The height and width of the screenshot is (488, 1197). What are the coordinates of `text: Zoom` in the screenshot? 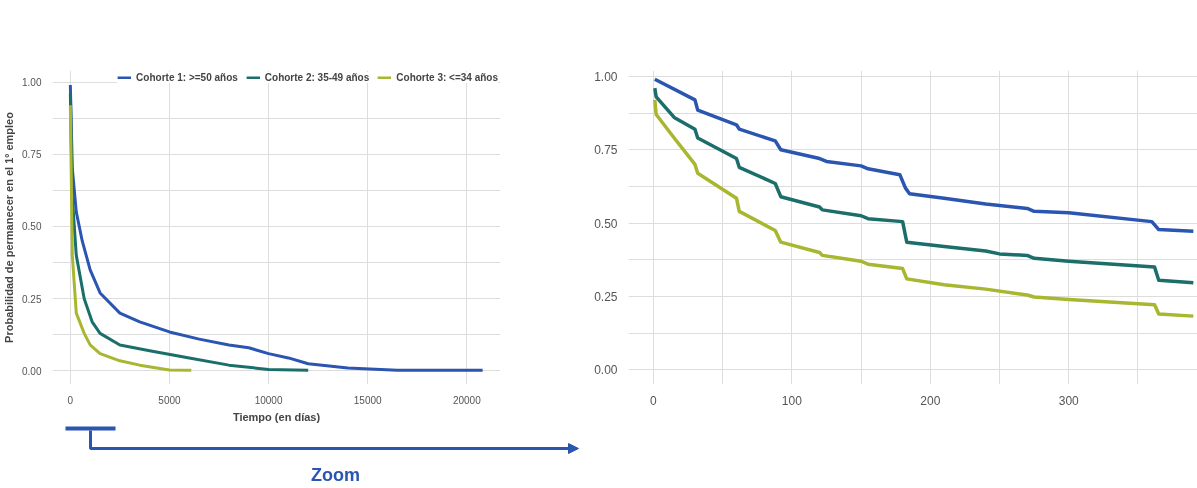 It's located at (335, 474).